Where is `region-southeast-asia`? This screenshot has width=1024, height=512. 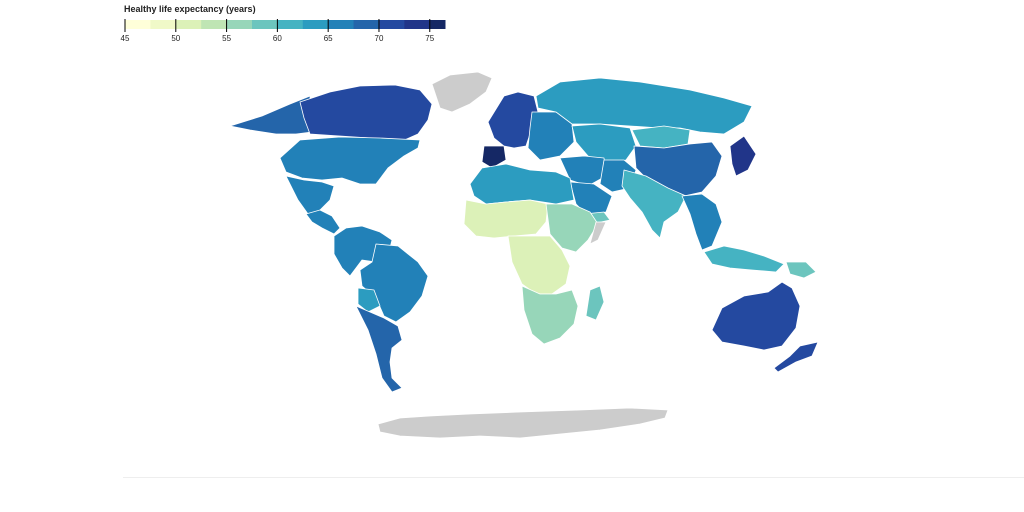 region-southeast-asia is located at coordinates (702, 222).